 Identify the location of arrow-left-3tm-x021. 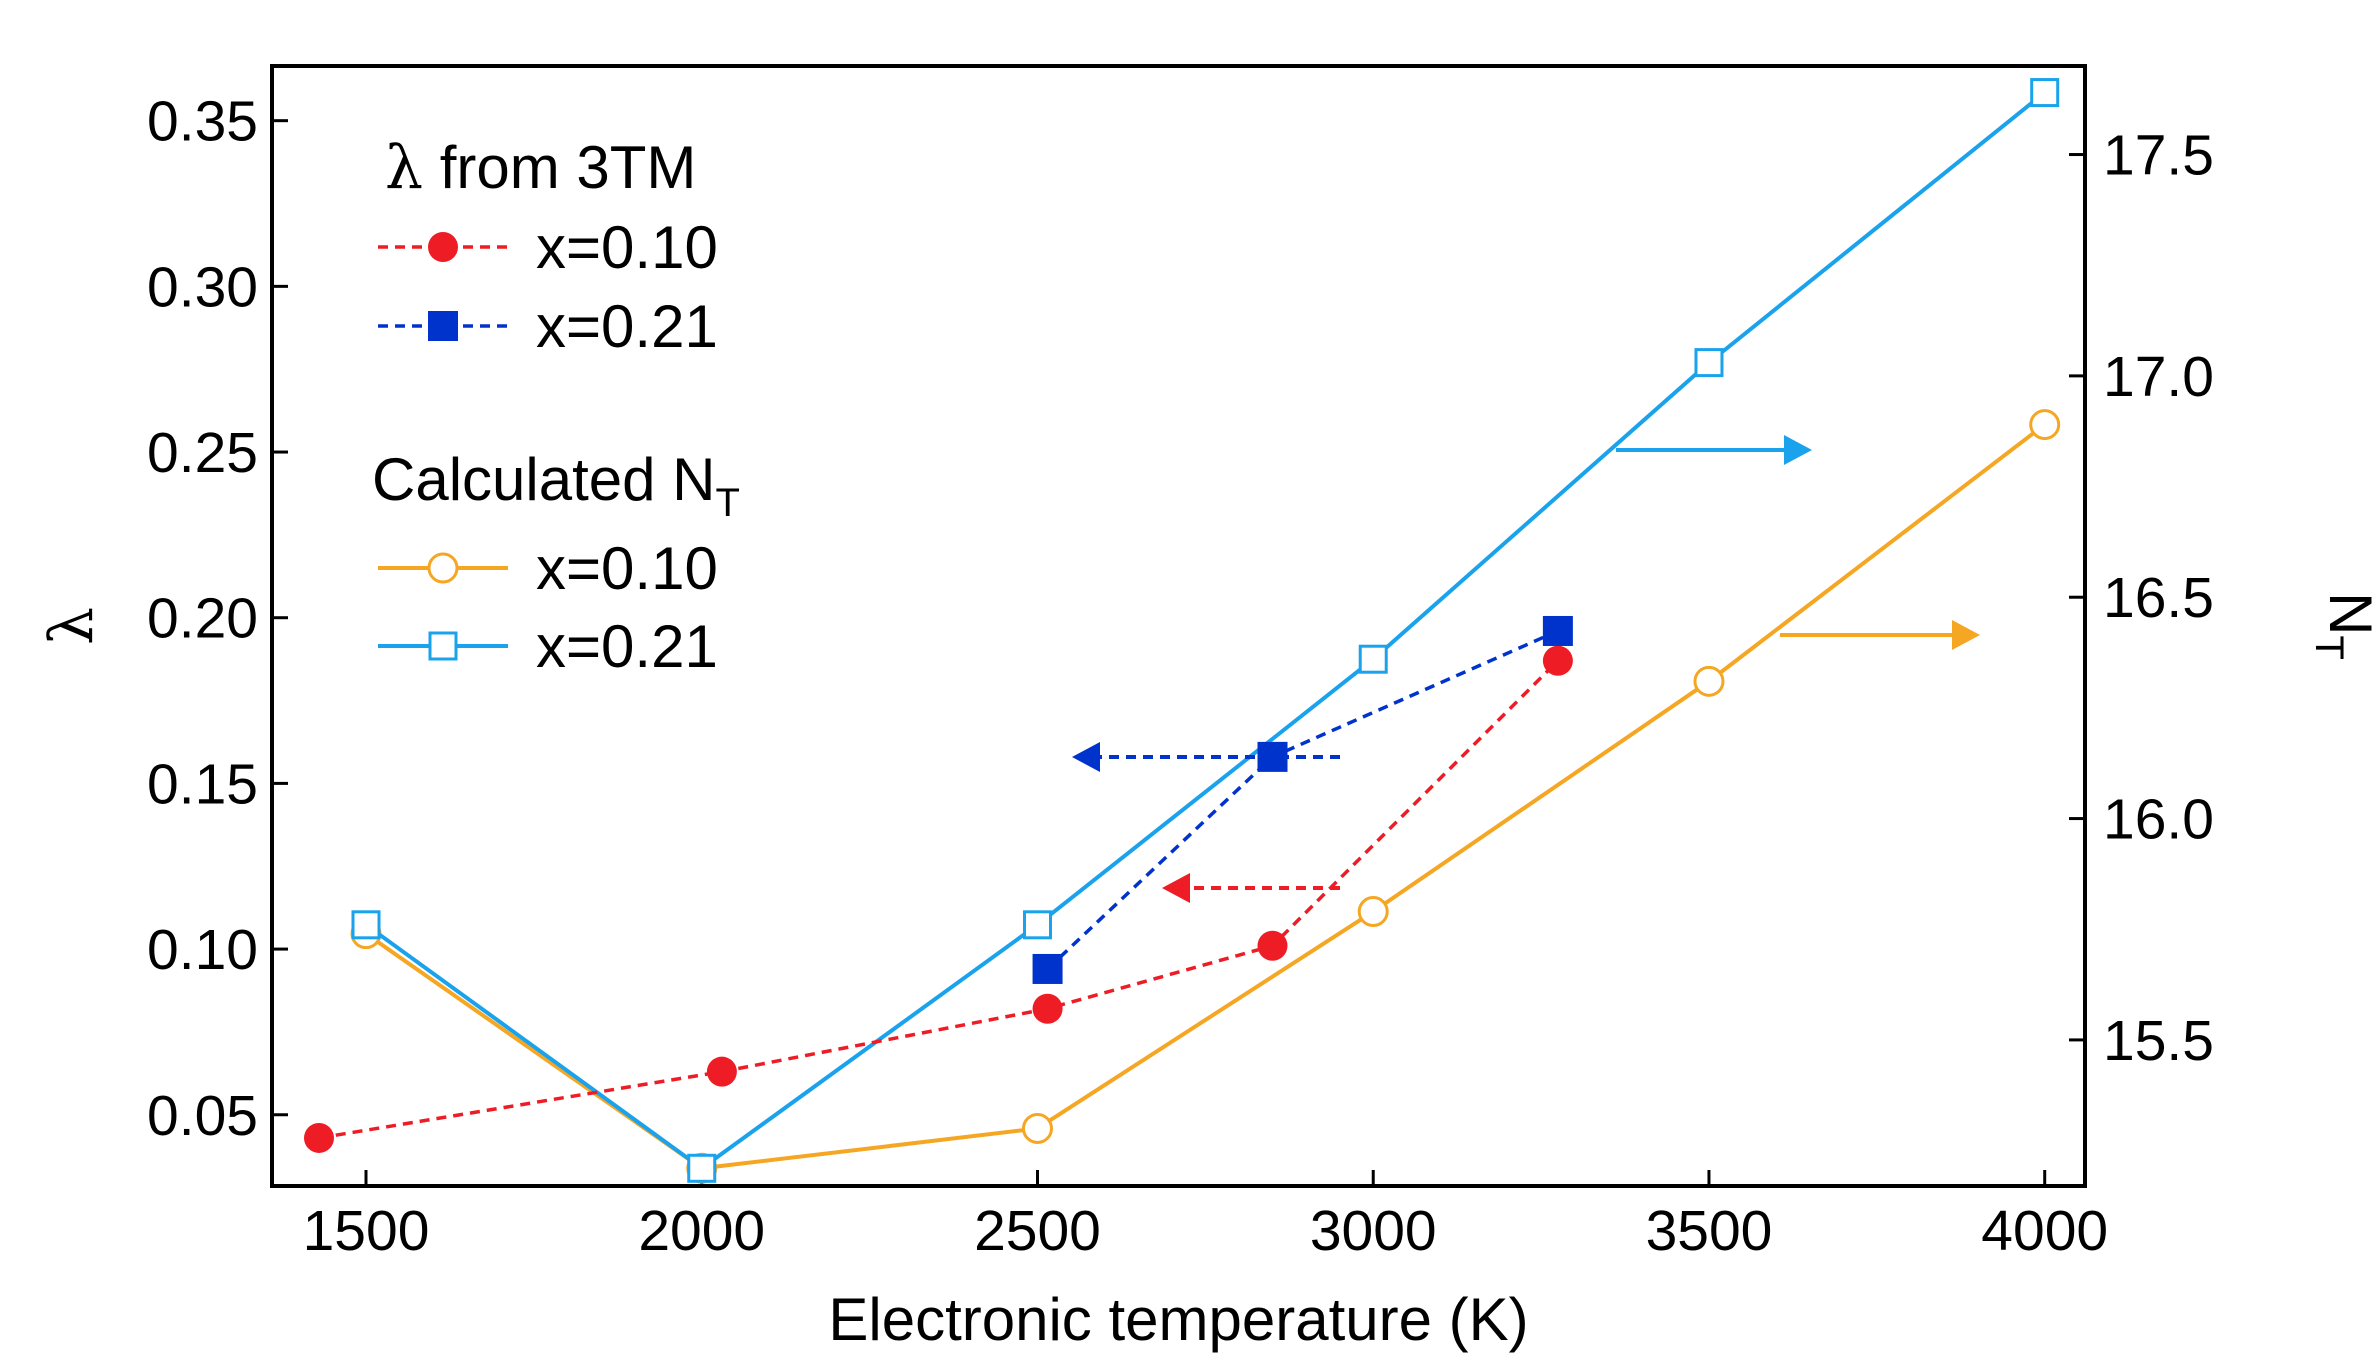
(1206, 757).